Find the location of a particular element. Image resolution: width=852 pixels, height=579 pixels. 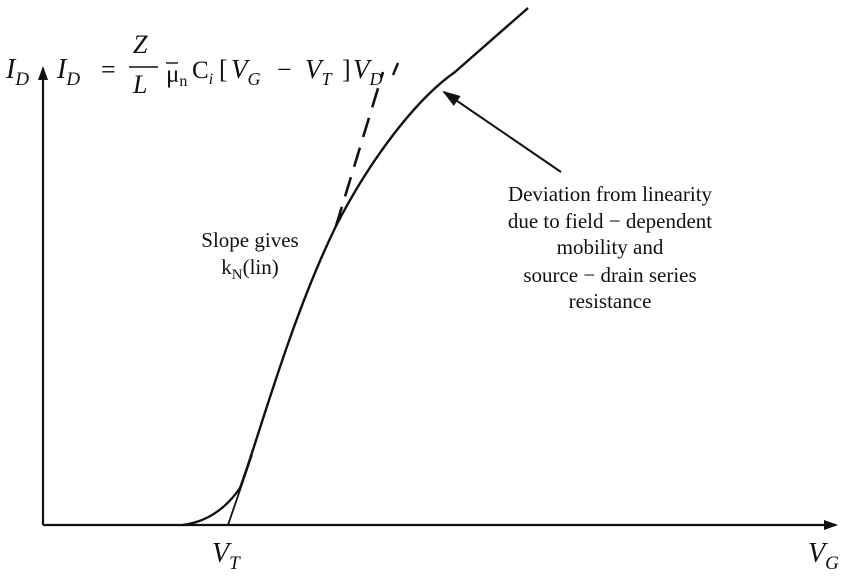

svg-text: ID is located at coordinates (68, 72).